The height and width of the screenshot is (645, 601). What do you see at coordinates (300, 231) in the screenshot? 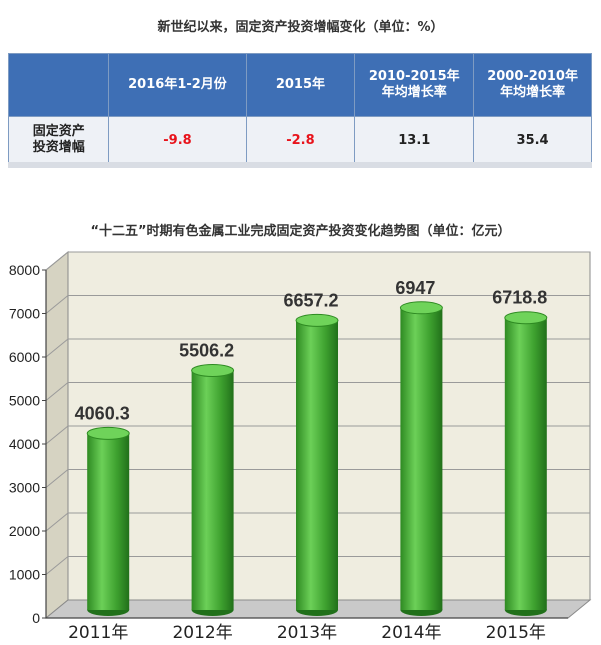
I see `chart-title: “十二五”时期有色金属工业完成固定资产投资变化趋势图（单位：亿元）` at bounding box center [300, 231].